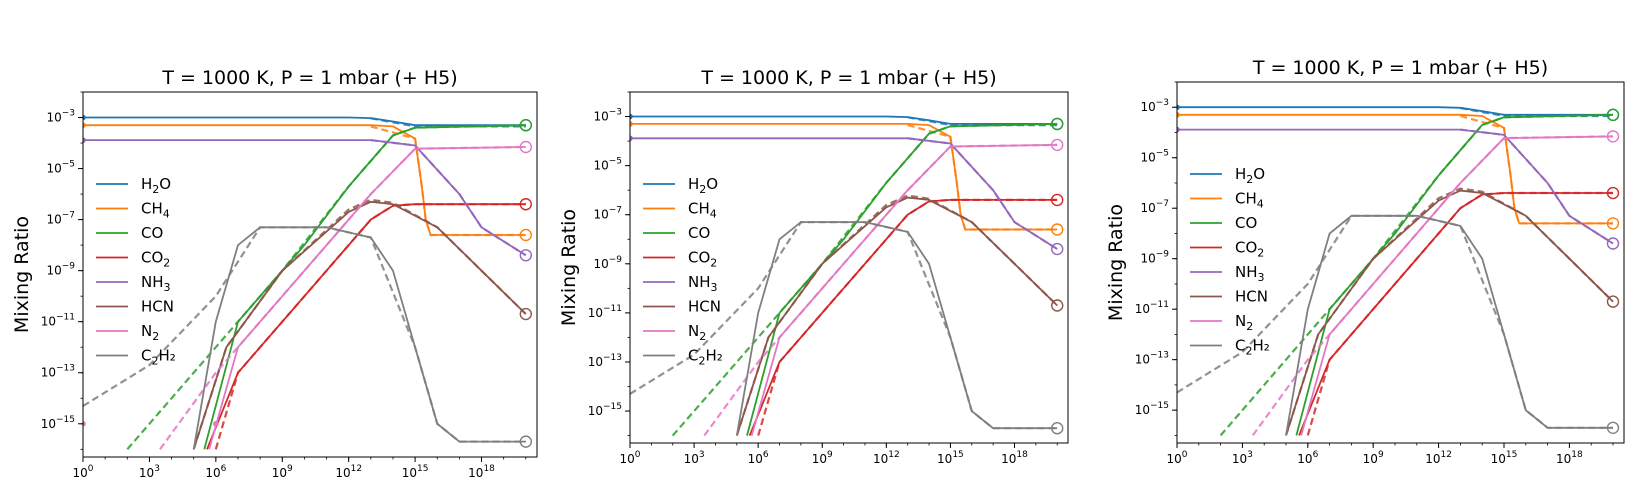 Image resolution: width=1641 pixels, height=489 pixels. What do you see at coordinates (1613, 193) in the screenshot?
I see `series-CO2-endpoint` at bounding box center [1613, 193].